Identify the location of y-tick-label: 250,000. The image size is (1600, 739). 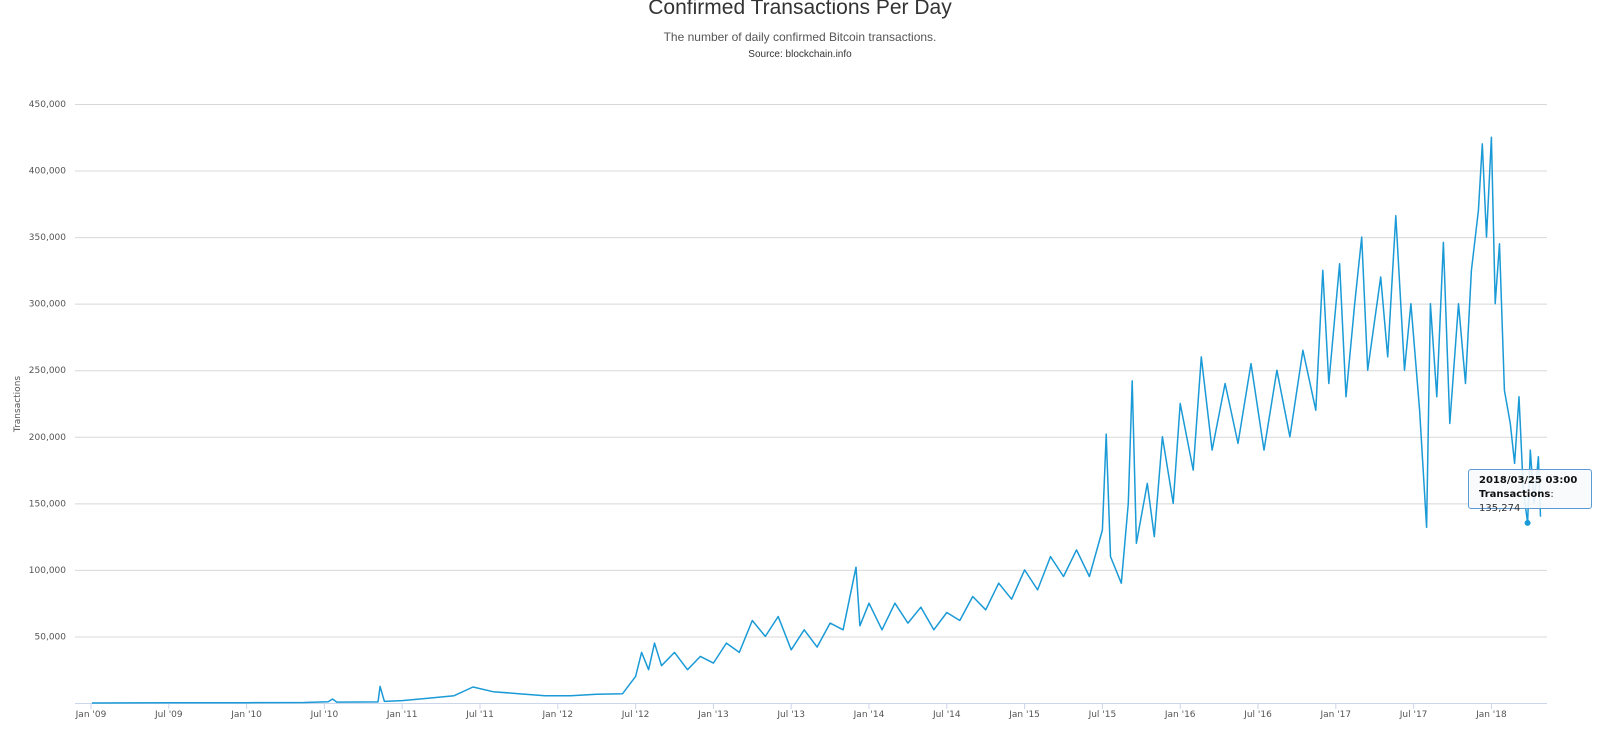
(47, 371).